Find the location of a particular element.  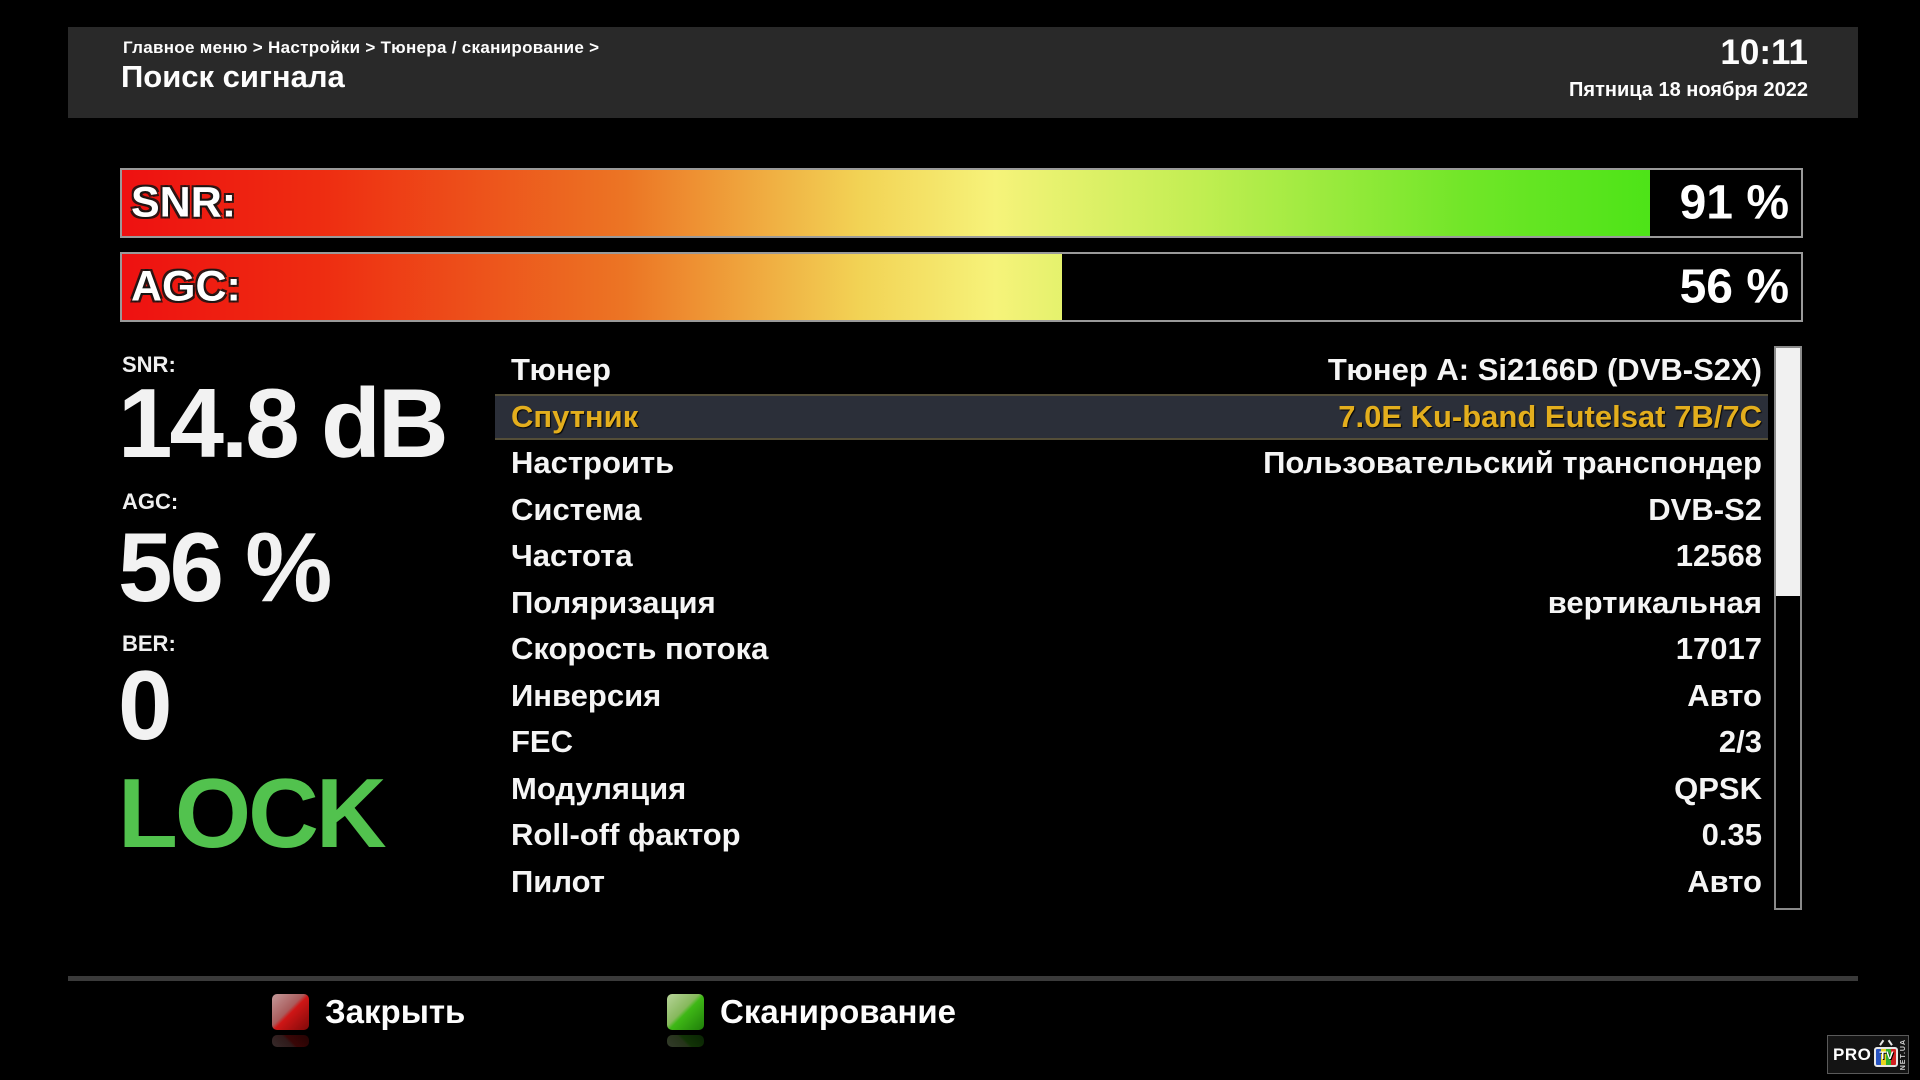

menu-row-label: FEC is located at coordinates (542, 742).